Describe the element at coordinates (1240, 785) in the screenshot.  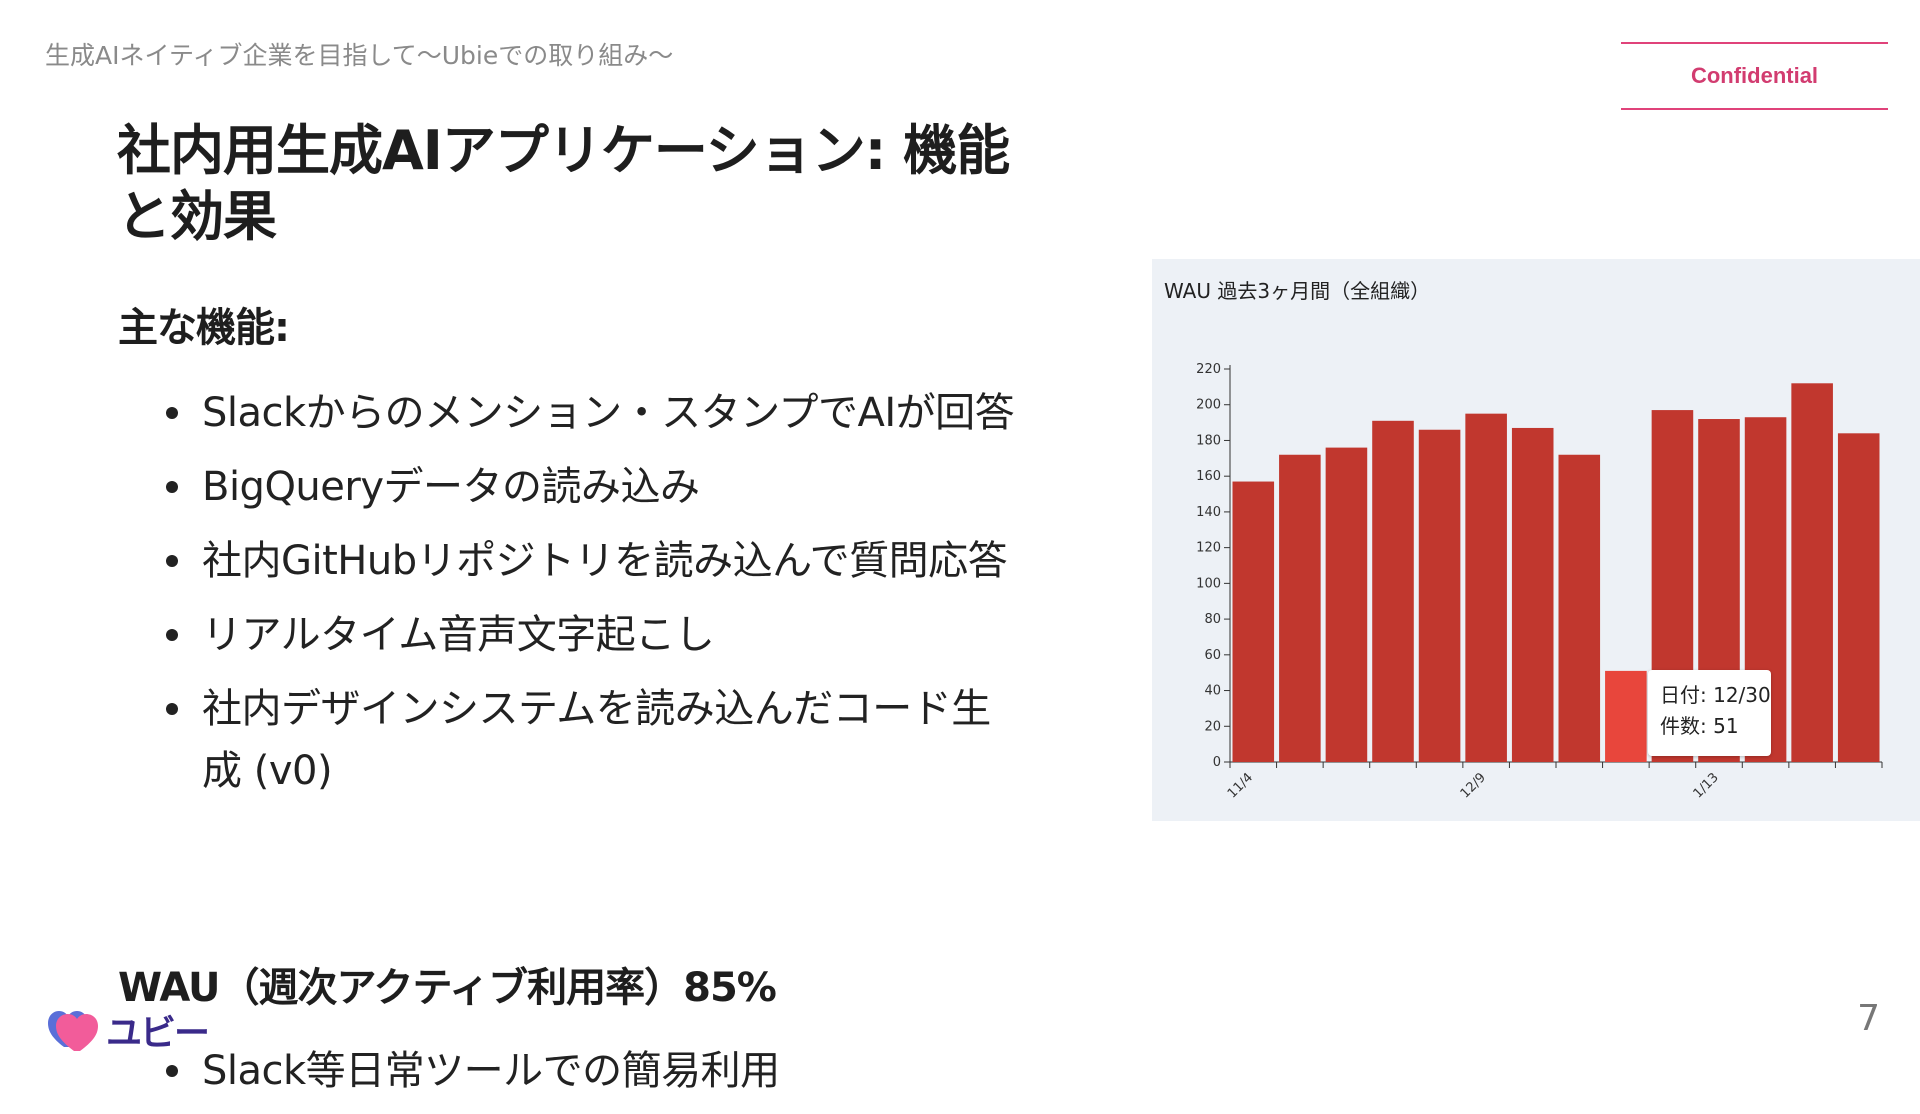
I see `x-tick-label: 11/4` at that location.